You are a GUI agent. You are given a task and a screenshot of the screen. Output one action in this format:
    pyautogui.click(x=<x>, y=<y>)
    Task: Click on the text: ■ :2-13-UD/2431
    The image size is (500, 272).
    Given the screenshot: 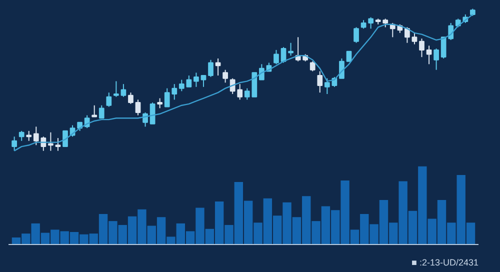 What is the action you would take?
    pyautogui.click(x=445, y=263)
    